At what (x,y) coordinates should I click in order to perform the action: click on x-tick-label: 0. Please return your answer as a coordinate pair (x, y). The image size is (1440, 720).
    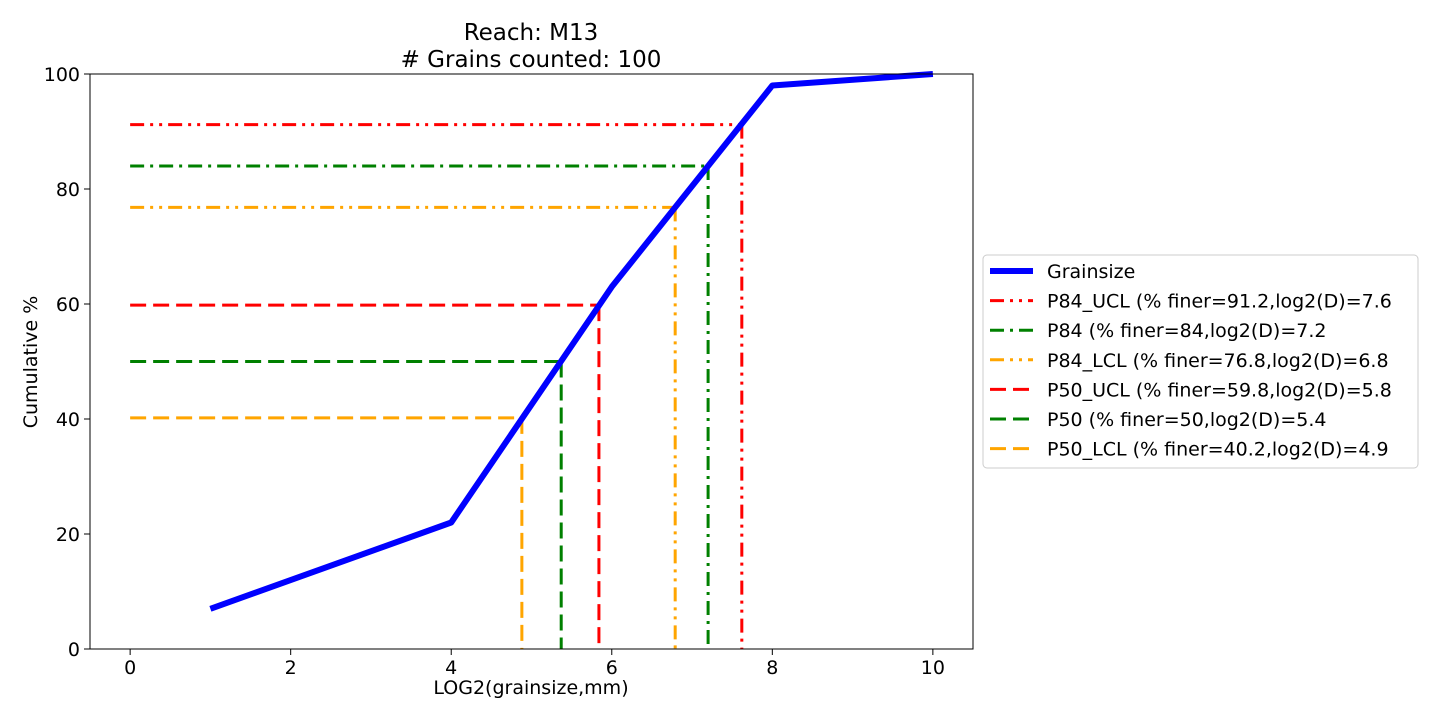
    Looking at the image, I should click on (130, 668).